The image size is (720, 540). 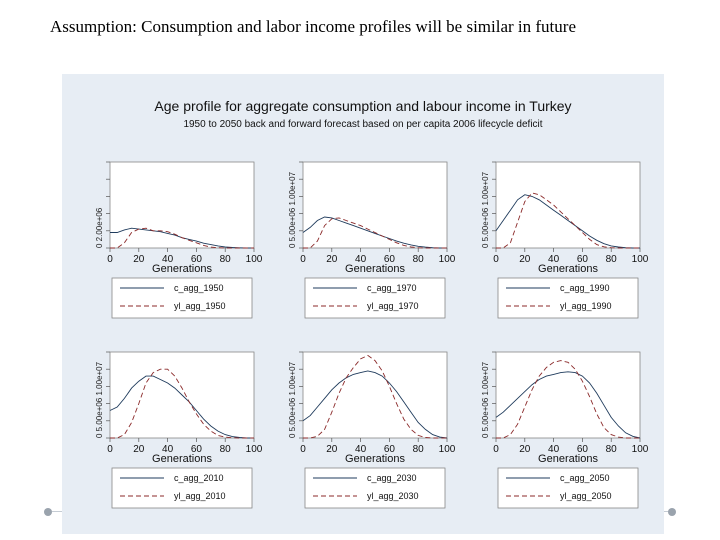 I want to click on x-tick-label-1970-20: 20, so click(x=332, y=259).